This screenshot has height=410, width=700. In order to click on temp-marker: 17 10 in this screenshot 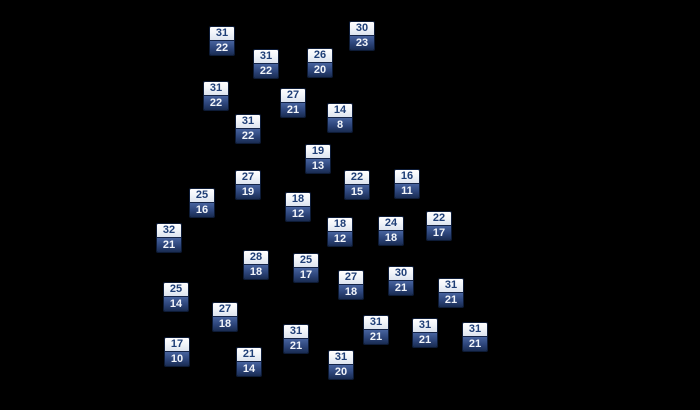, I will do `click(177, 352)`.